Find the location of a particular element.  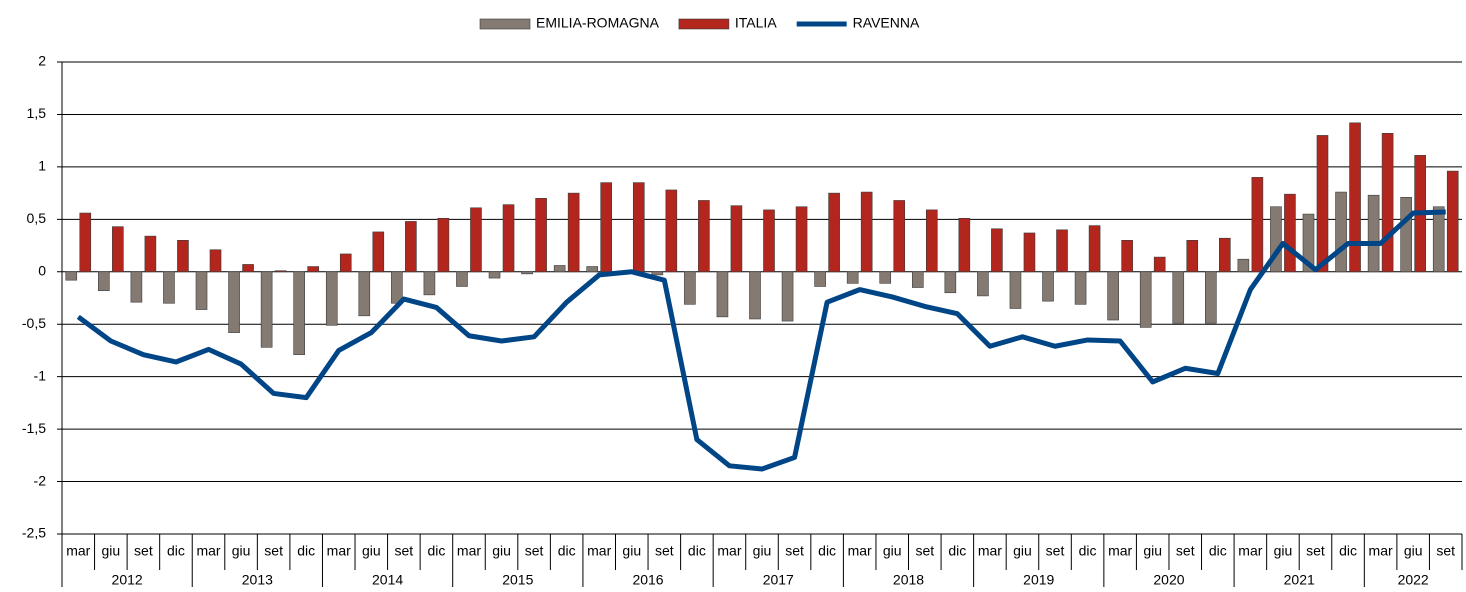

year-label: 2017 is located at coordinates (778, 579).